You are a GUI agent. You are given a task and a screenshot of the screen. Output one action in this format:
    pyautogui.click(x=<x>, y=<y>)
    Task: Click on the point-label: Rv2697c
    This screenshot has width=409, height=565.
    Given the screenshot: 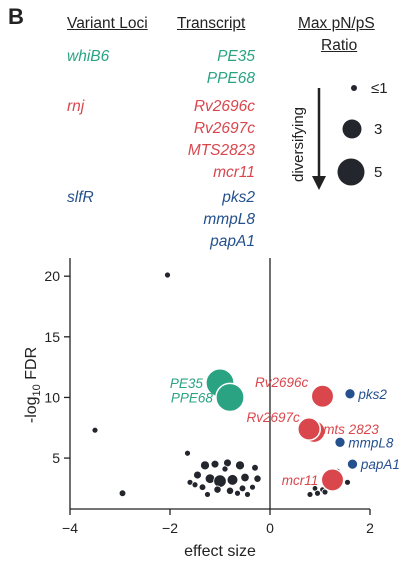 What is the action you would take?
    pyautogui.click(x=274, y=417)
    